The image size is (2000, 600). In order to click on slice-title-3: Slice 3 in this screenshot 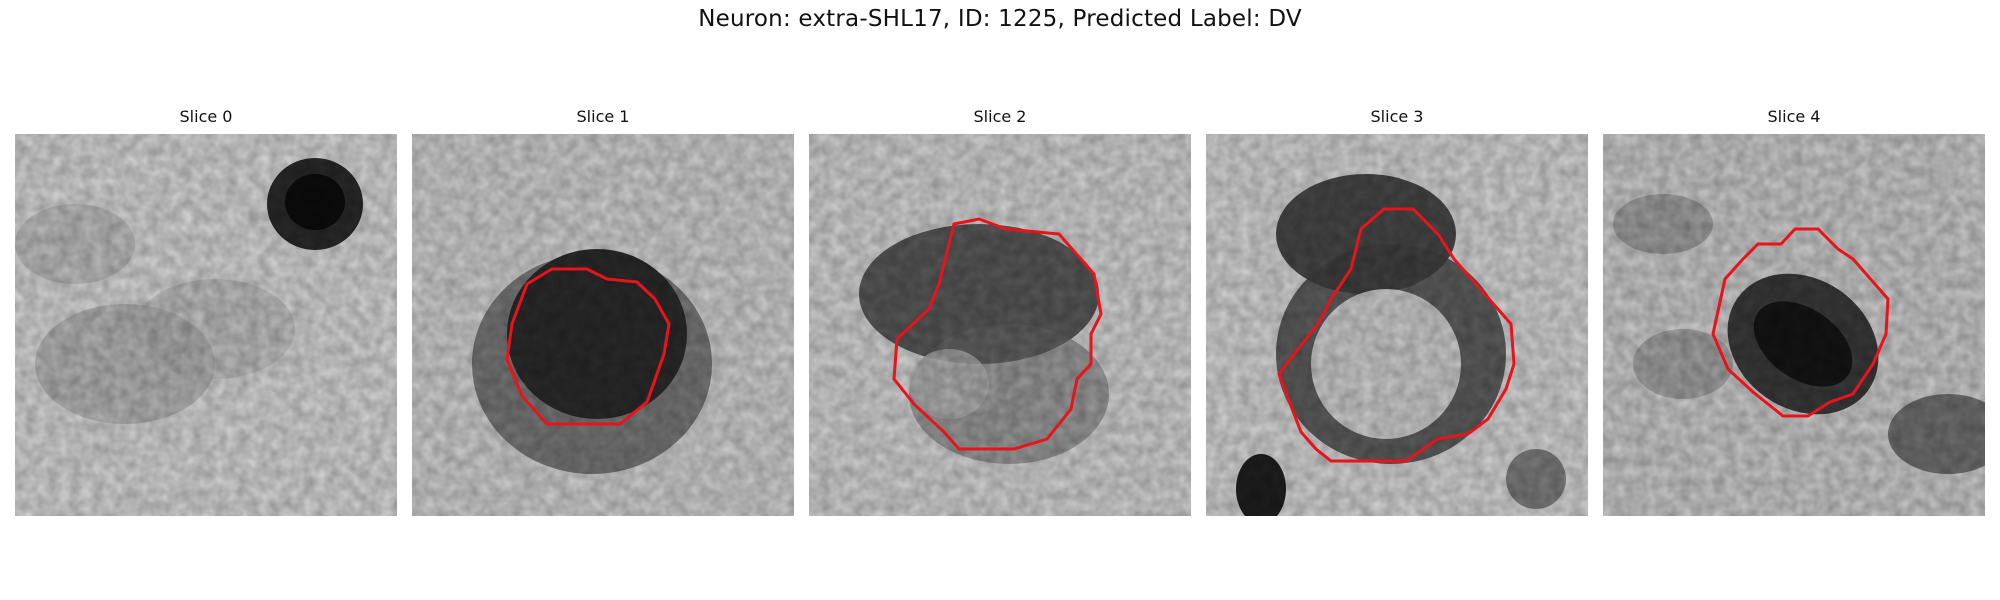, I will do `click(1397, 116)`.